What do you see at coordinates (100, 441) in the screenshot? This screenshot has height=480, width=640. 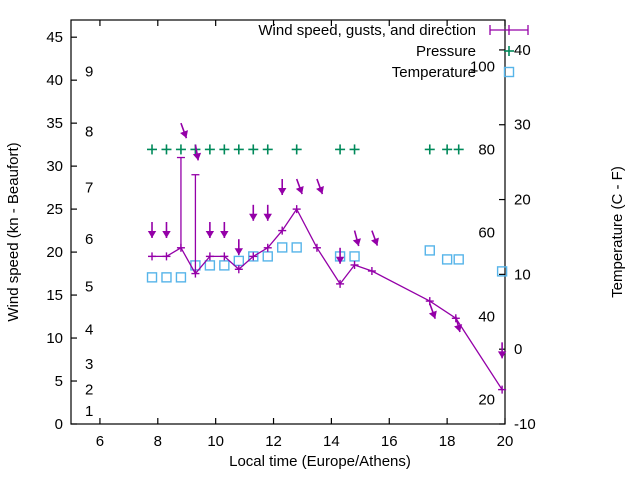 I see `x-tick-label: 6` at bounding box center [100, 441].